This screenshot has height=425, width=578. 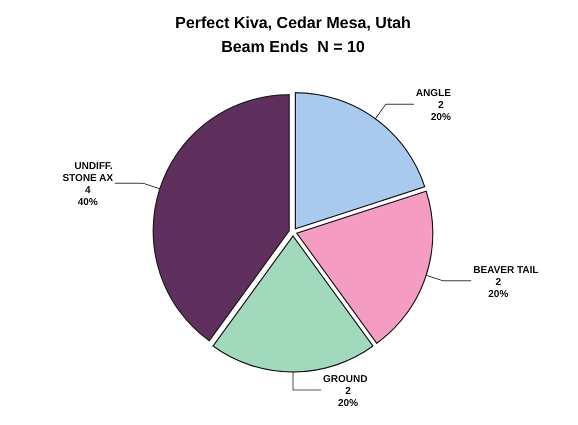 What do you see at coordinates (293, 47) in the screenshot?
I see `chart-subtitle: Beam Ends N = 10` at bounding box center [293, 47].